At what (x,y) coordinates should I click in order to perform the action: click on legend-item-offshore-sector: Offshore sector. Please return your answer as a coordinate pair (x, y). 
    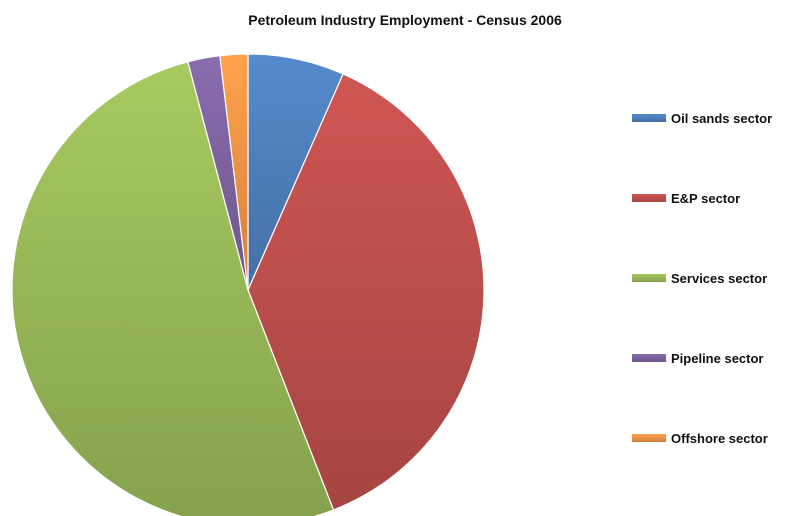
    Looking at the image, I should click on (700, 438).